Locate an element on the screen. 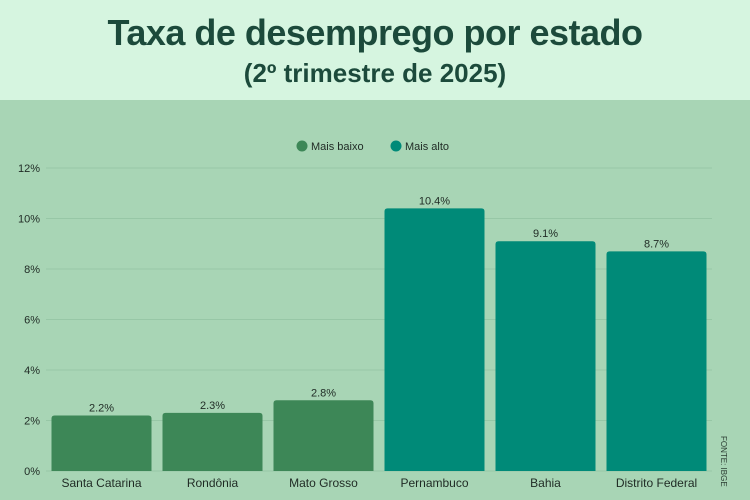 The width and height of the screenshot is (750, 500). bar-value-label: 9.1% is located at coordinates (545, 234).